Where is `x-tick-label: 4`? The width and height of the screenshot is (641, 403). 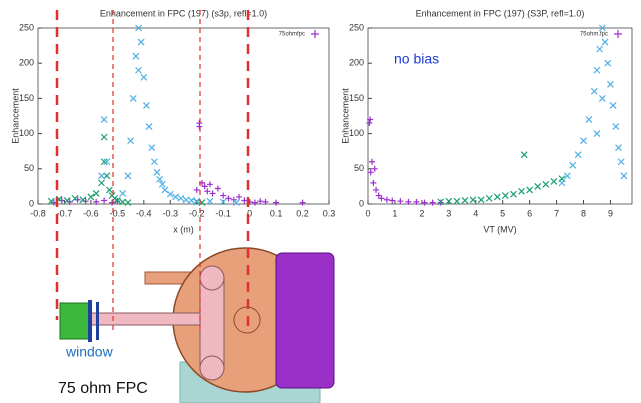 x-tick-label: 4 is located at coordinates (475, 213).